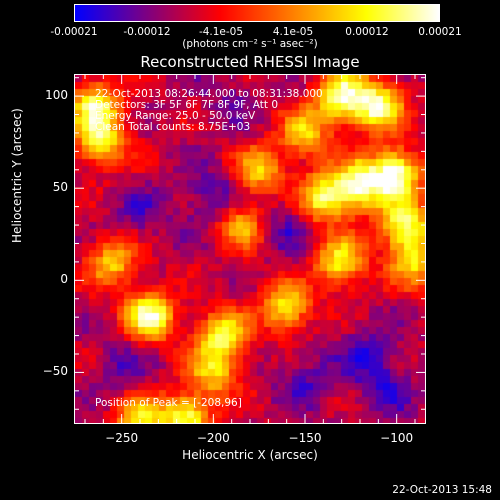  I want to click on annotation-energy-range: Energy Range: 25.0 - 50.0 keV, so click(175, 116).